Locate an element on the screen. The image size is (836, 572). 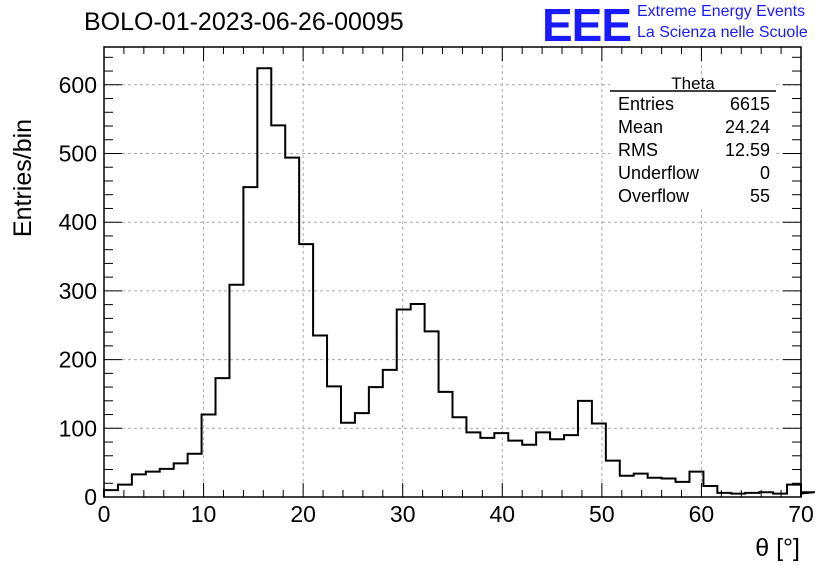
stats-box-title: Theta is located at coordinates (693, 83).